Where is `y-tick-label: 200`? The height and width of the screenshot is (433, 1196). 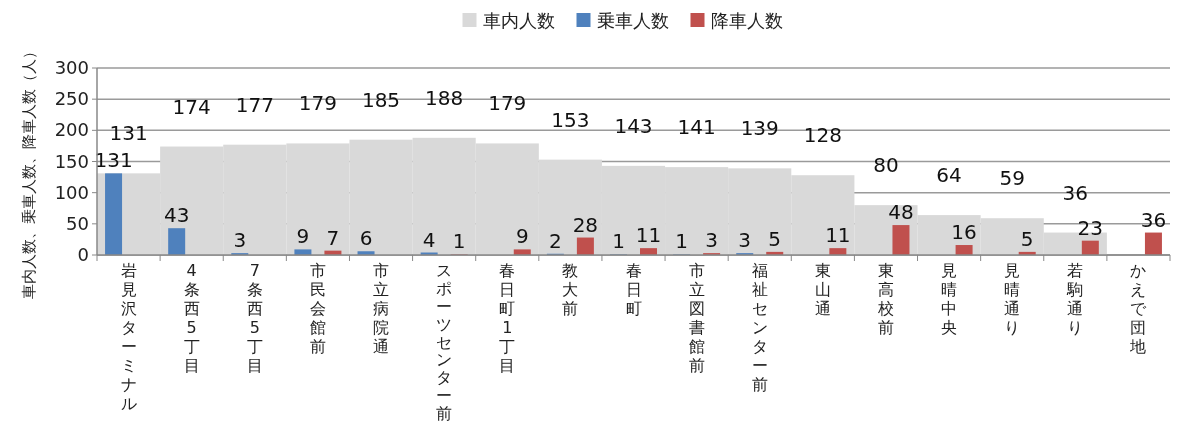 y-tick-label: 200 is located at coordinates (71, 130).